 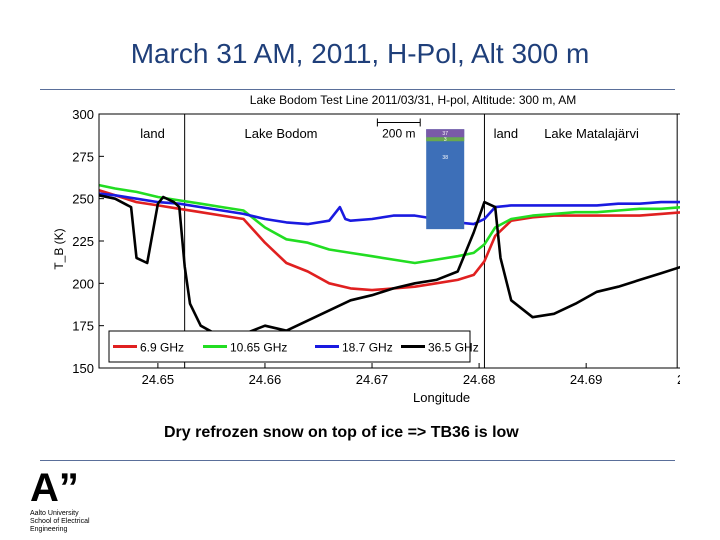 What do you see at coordinates (357, 460) in the screenshot?
I see `footer-divider` at bounding box center [357, 460].